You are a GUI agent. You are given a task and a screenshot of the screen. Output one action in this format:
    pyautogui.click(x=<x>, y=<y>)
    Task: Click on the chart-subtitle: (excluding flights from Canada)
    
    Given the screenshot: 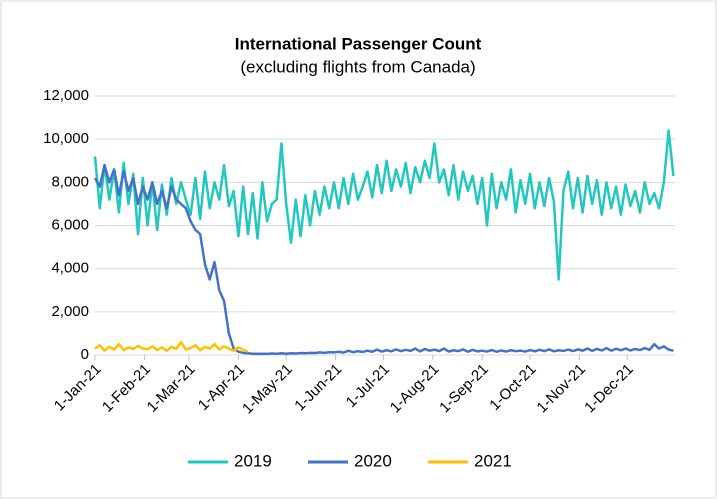 What is the action you would take?
    pyautogui.click(x=357, y=66)
    